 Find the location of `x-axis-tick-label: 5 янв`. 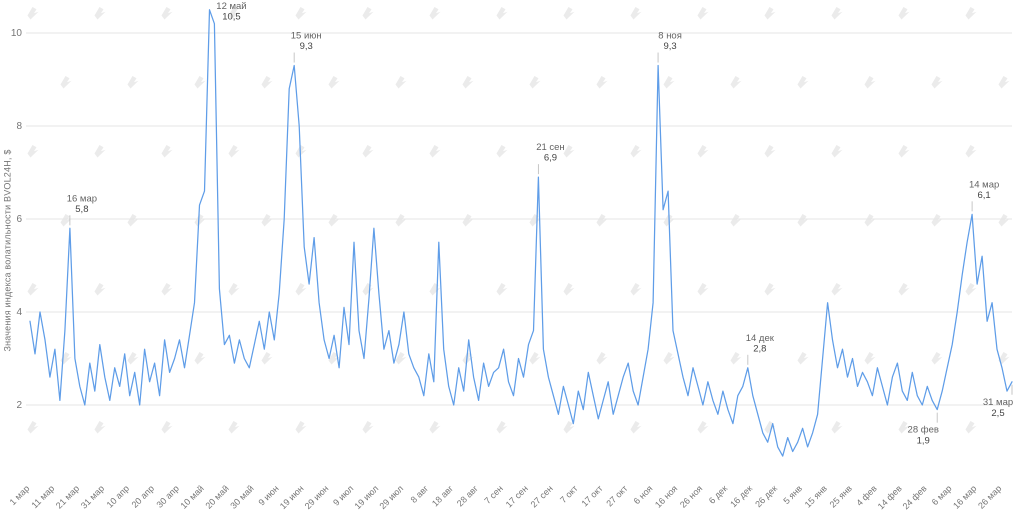

x-axis-tick-label: 5 янв is located at coordinates (792, 494).